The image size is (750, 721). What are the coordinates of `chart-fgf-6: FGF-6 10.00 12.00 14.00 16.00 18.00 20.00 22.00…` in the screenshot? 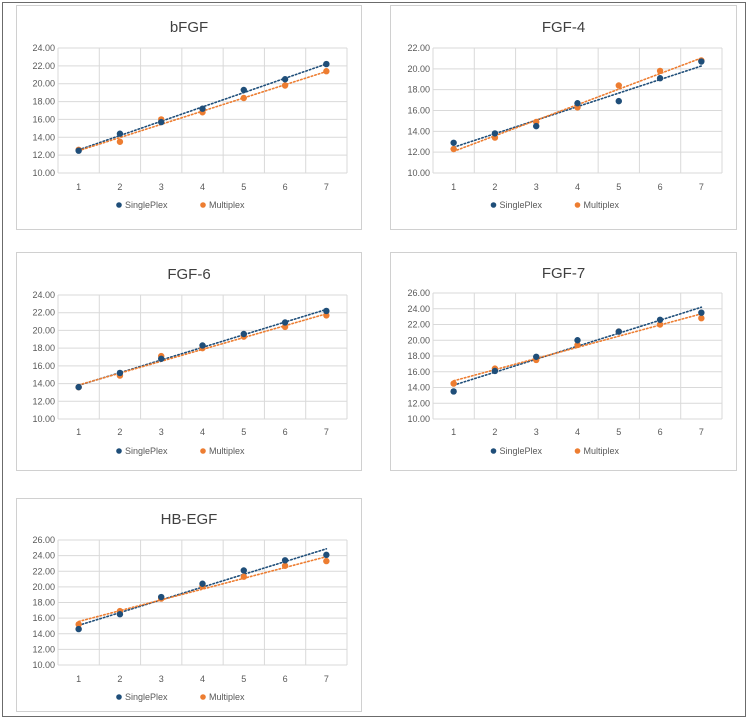 It's located at (189, 361).